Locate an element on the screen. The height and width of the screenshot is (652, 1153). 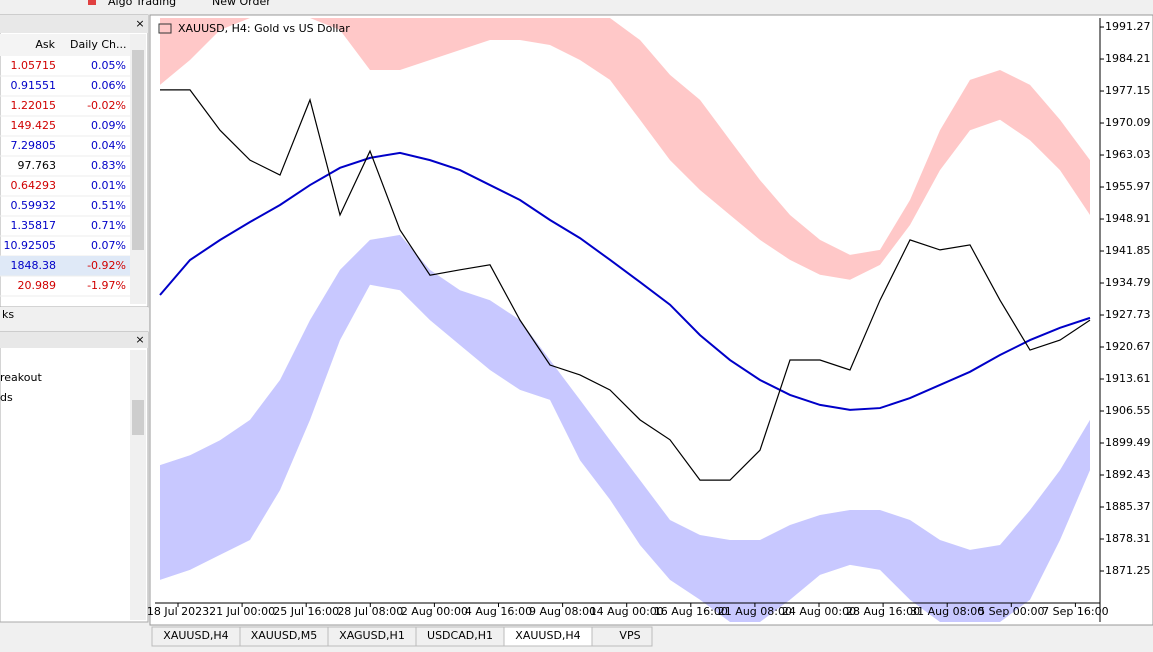
y-tick-label: 1934.79 is located at coordinates (1128, 282).